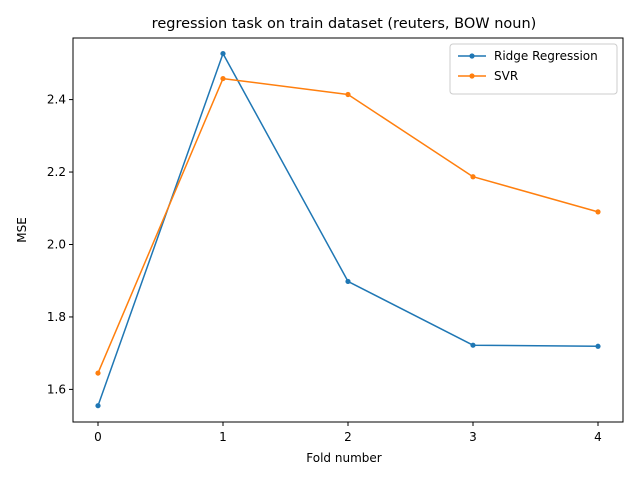 Image resolution: width=640 pixels, height=480 pixels. What do you see at coordinates (56, 244) in the screenshot?
I see `y-tick-label: 2.0` at bounding box center [56, 244].